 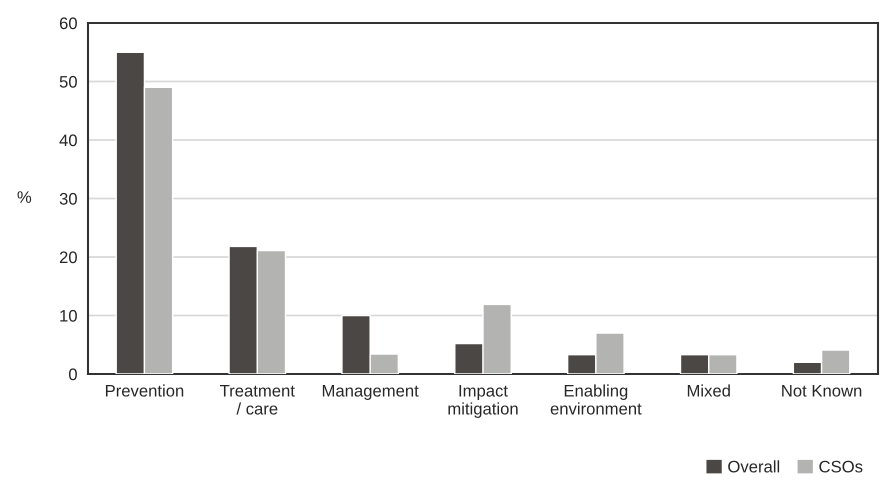 What do you see at coordinates (840, 466) in the screenshot?
I see `legend-label: CSOs` at bounding box center [840, 466].